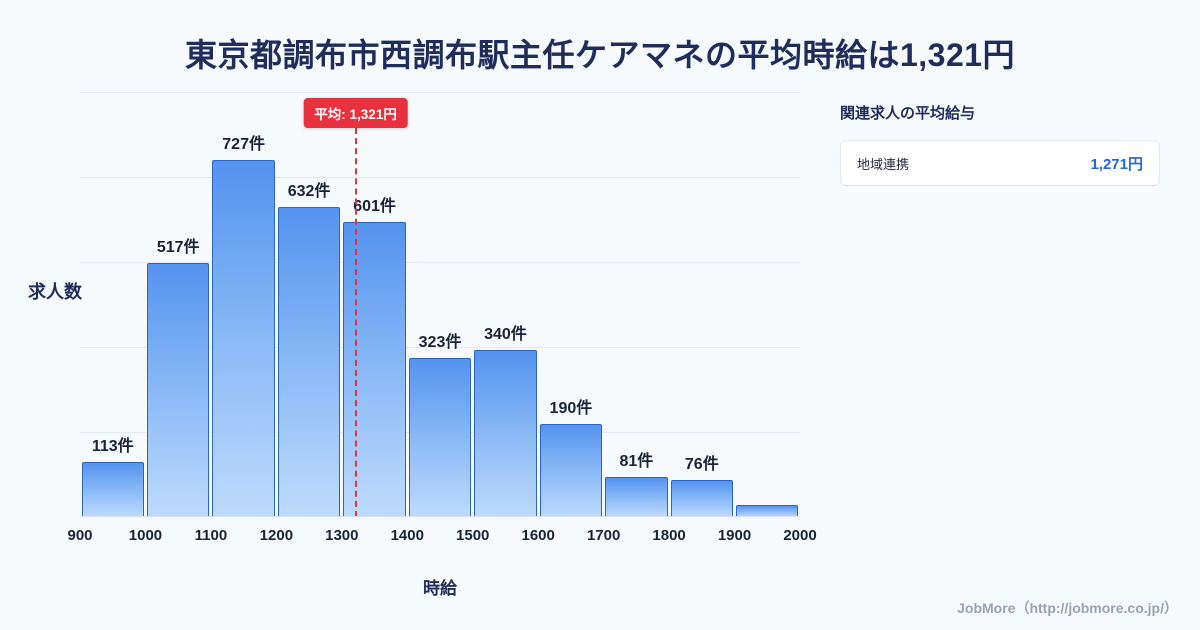 Image resolution: width=1200 pixels, height=630 pixels. I want to click on x-tick-label: 1100, so click(211, 535).